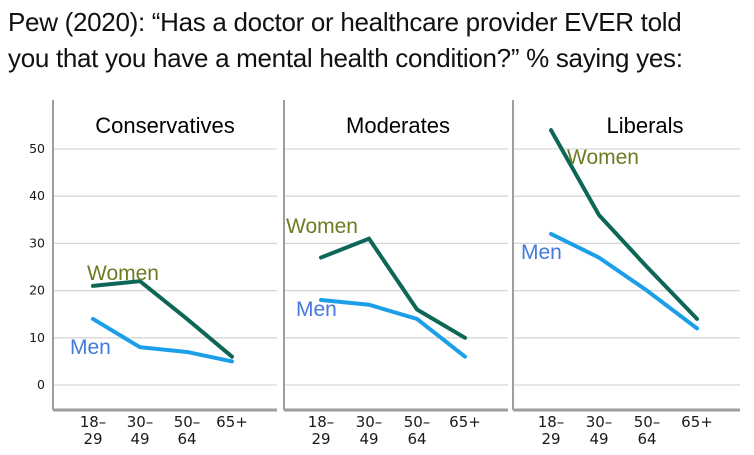 This screenshot has height=455, width=754. What do you see at coordinates (37, 290) in the screenshot?
I see `y-tick-label: 20` at bounding box center [37, 290].